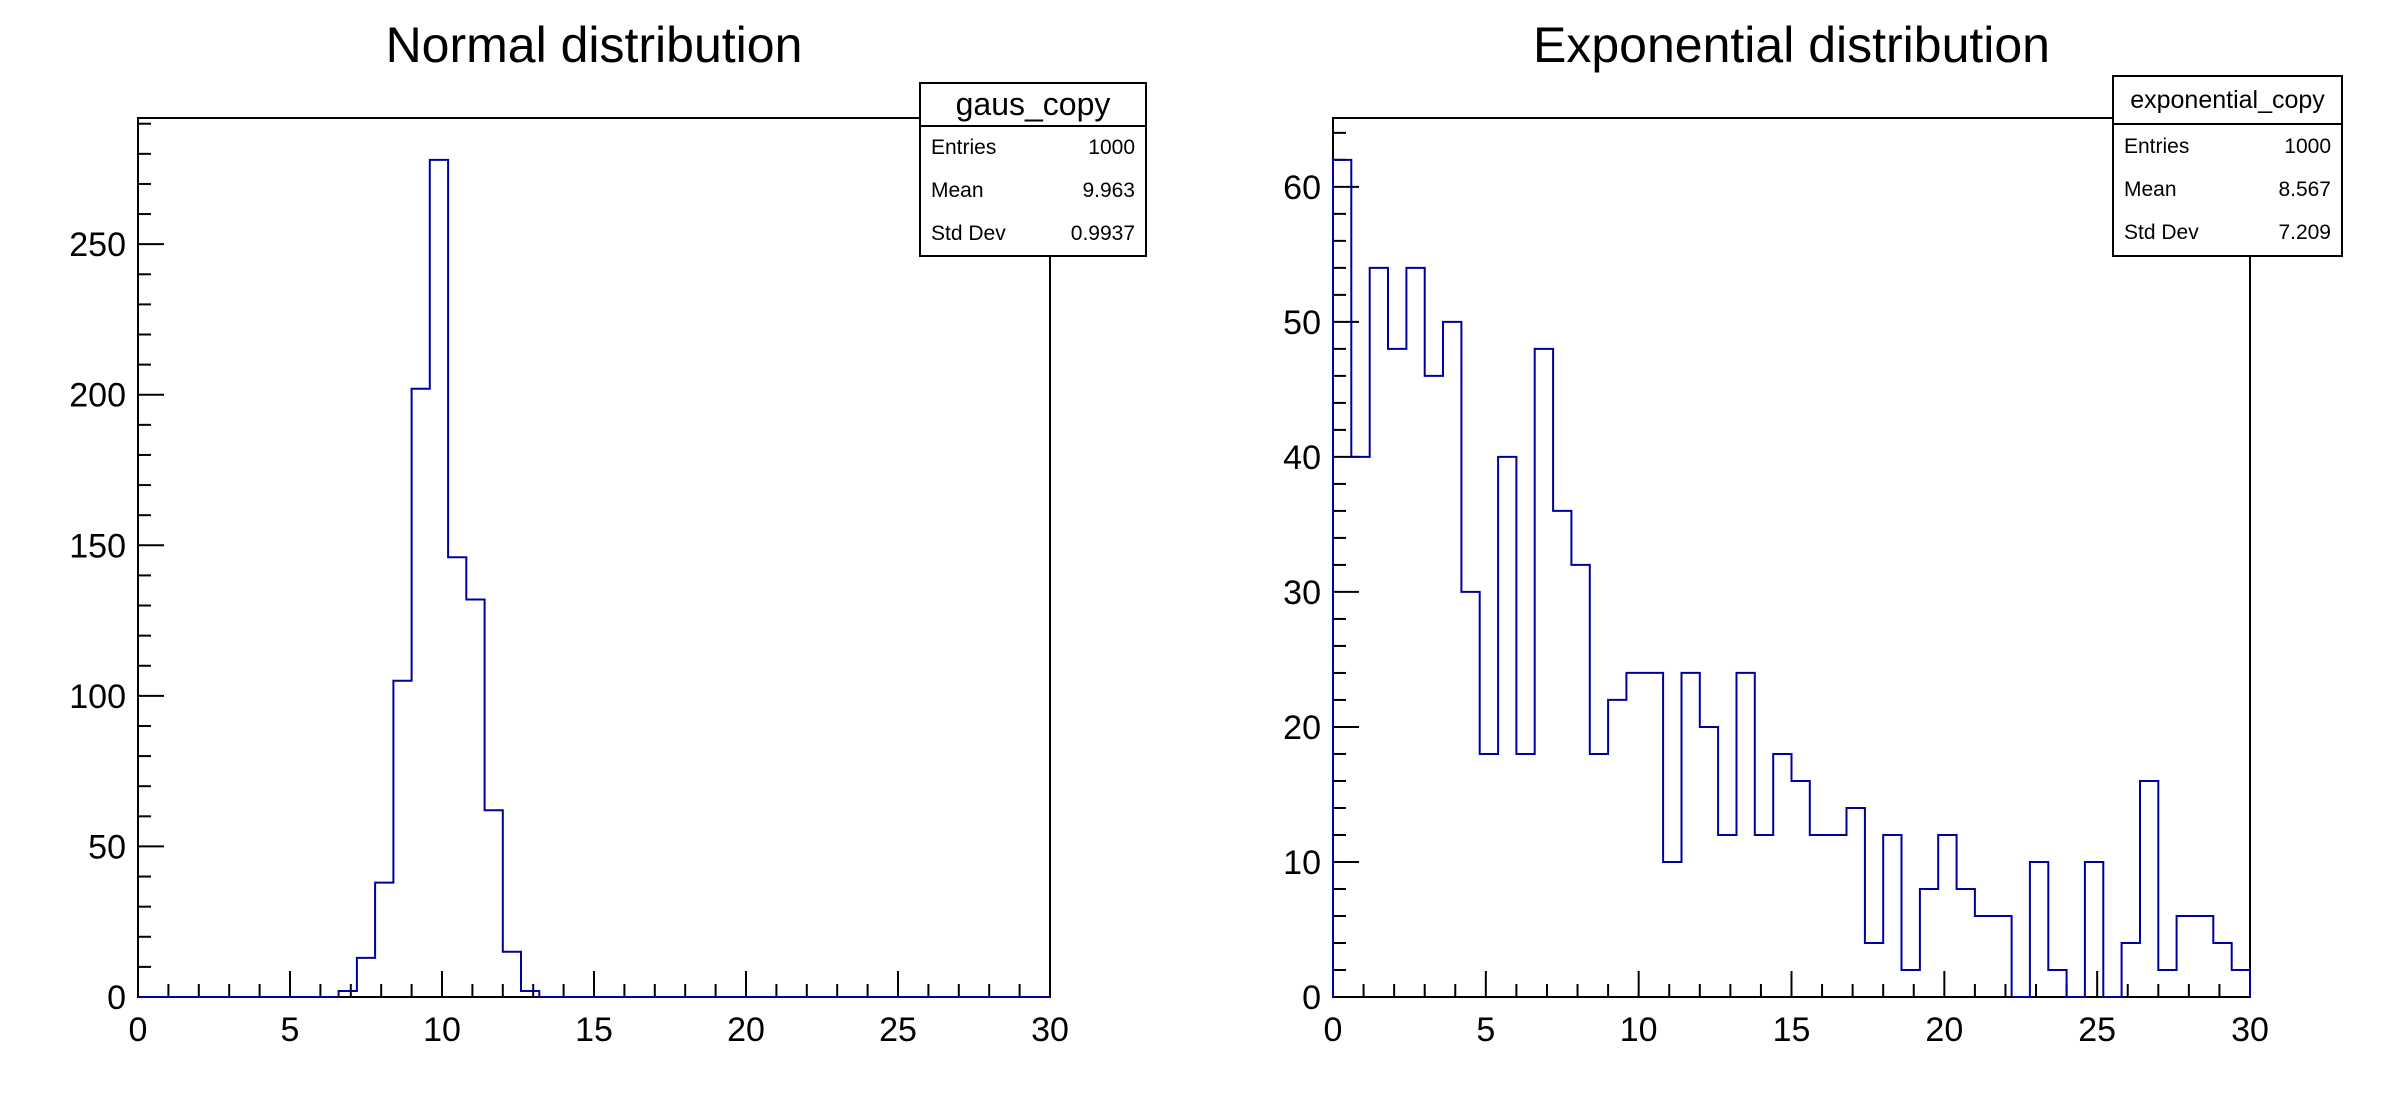 The image size is (2388, 1116). What do you see at coordinates (2227, 233) in the screenshot?
I see `stat-row: Std Dev 7.209` at bounding box center [2227, 233].